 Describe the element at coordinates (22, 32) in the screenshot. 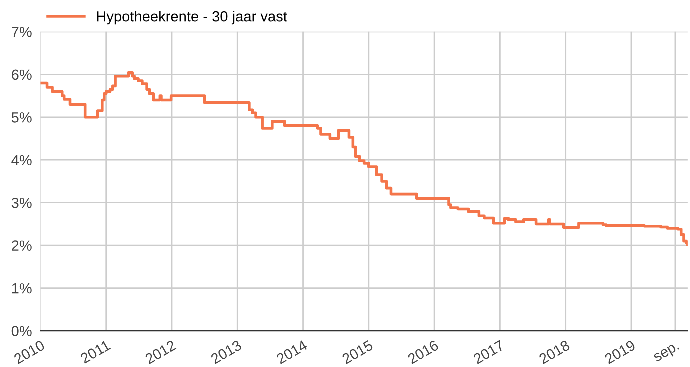

I see `y-tick-label: 7%` at that location.